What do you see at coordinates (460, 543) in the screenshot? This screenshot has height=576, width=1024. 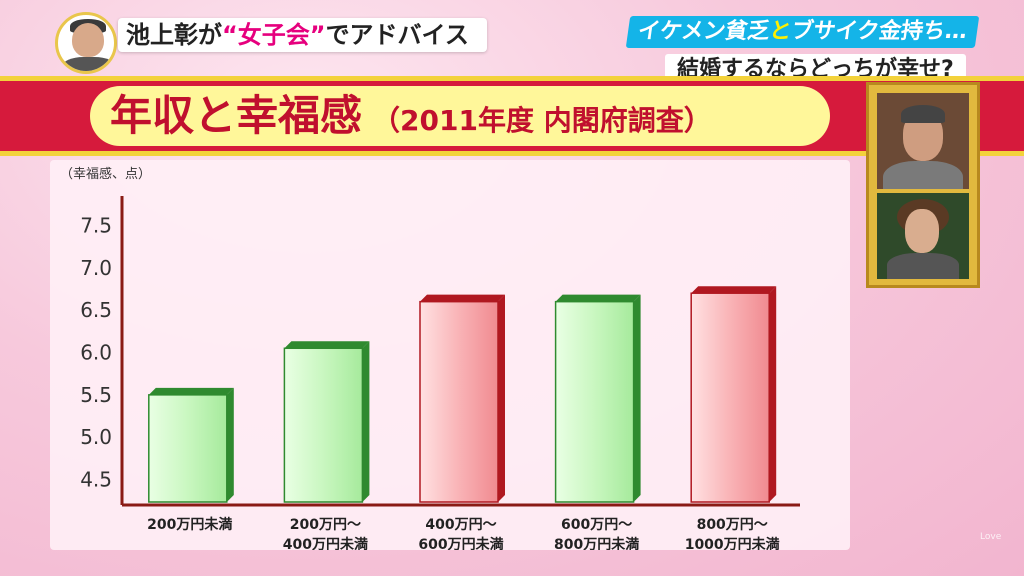 I see `x-tick-label: 600万円未満` at bounding box center [460, 543].